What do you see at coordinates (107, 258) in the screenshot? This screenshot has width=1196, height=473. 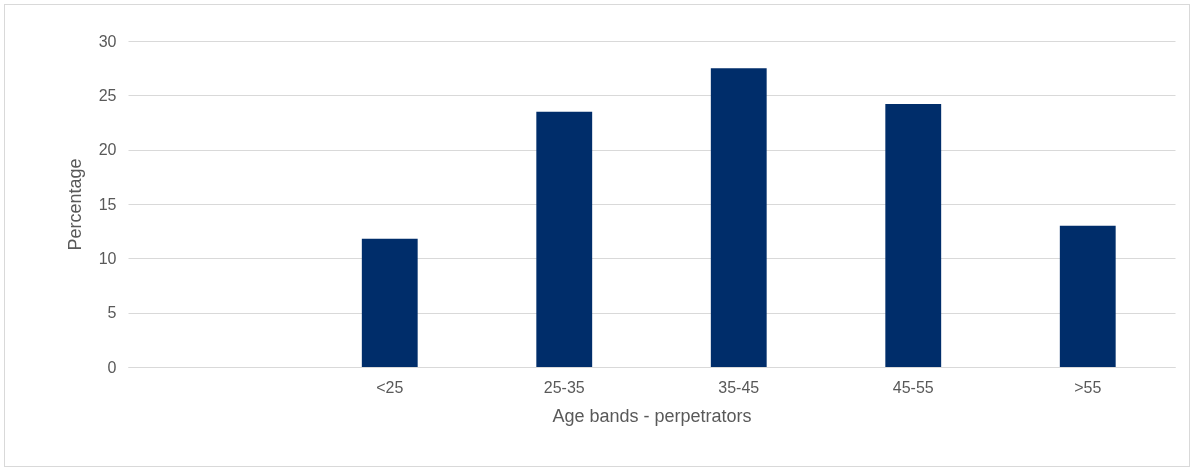 I see `y-tick-label: 10` at bounding box center [107, 258].